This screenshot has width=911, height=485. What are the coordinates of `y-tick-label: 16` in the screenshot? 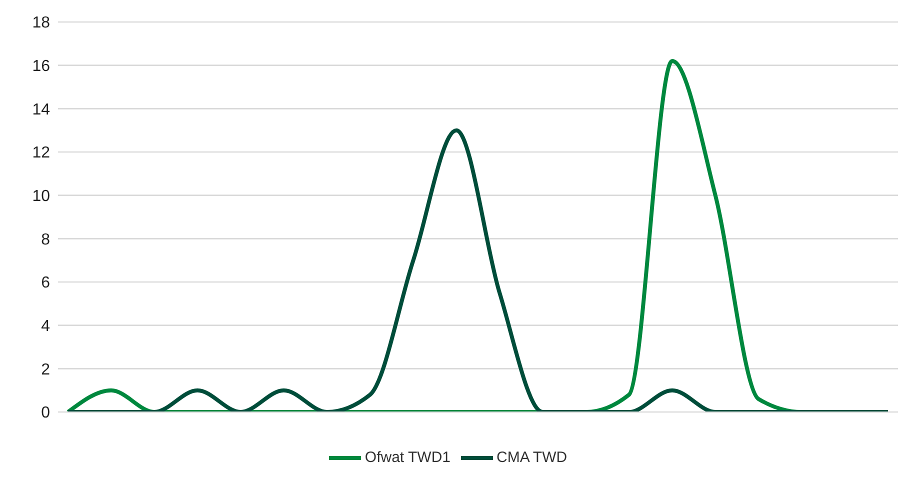 It's located at (41, 67).